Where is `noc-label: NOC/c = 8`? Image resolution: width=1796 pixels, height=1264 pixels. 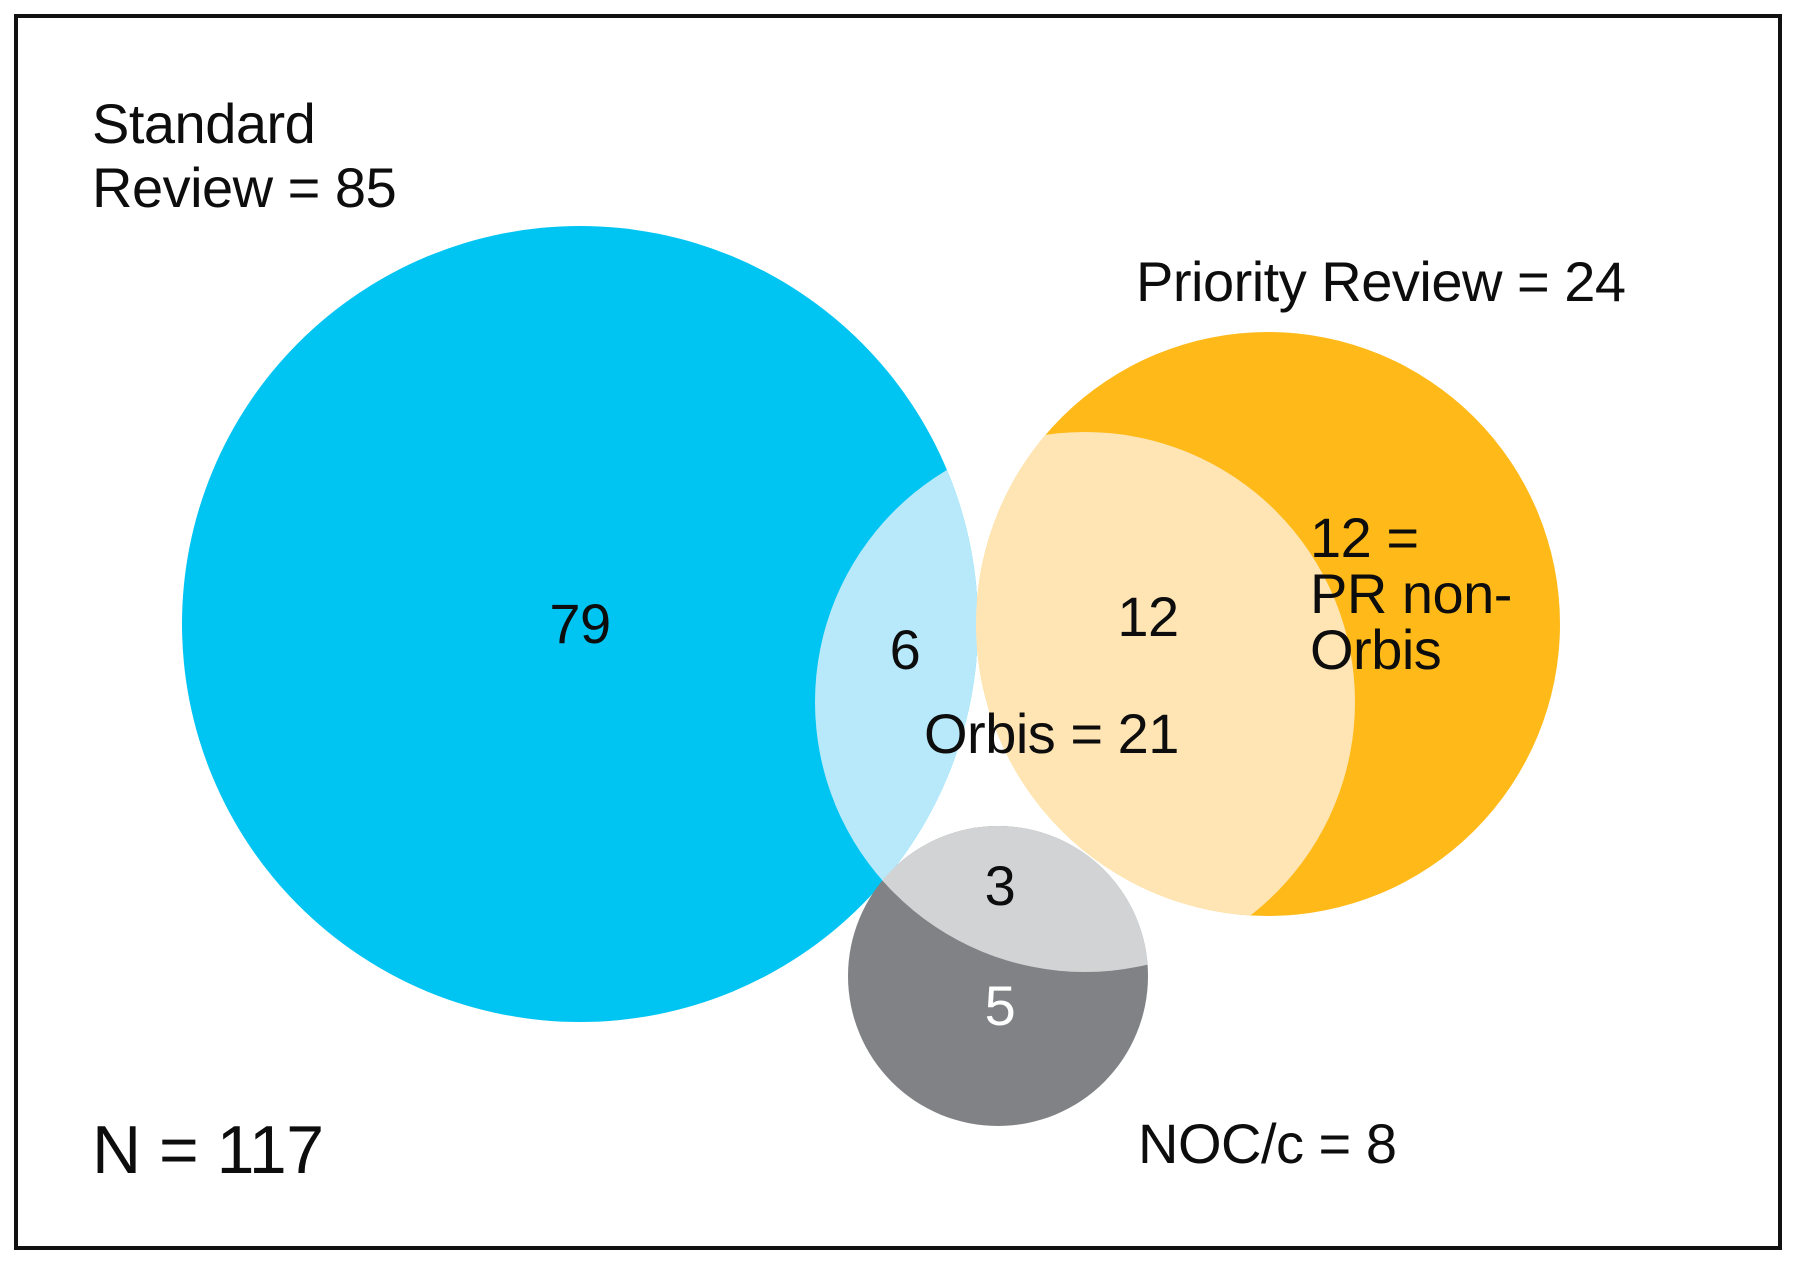
noc-label: NOC/c = 8 is located at coordinates (1267, 1143).